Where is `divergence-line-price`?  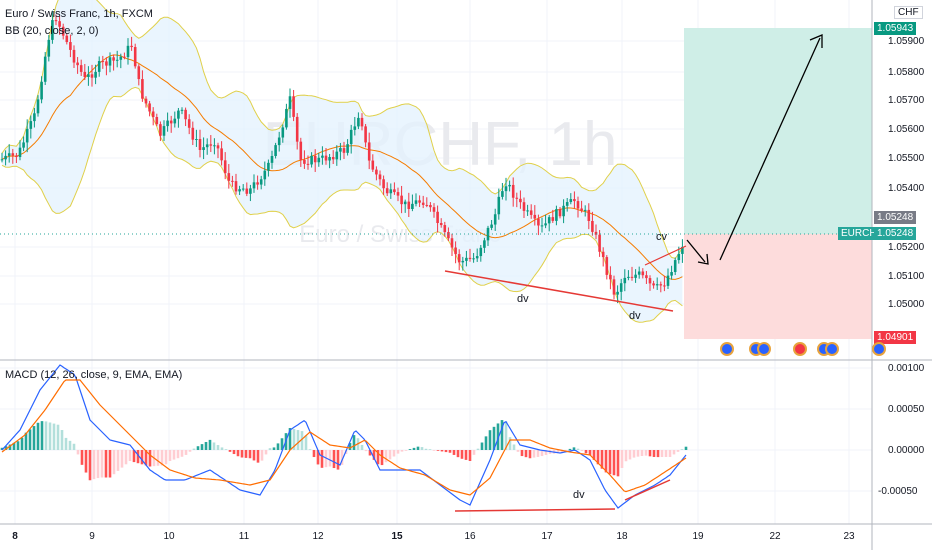 divergence-line-price is located at coordinates (559, 291).